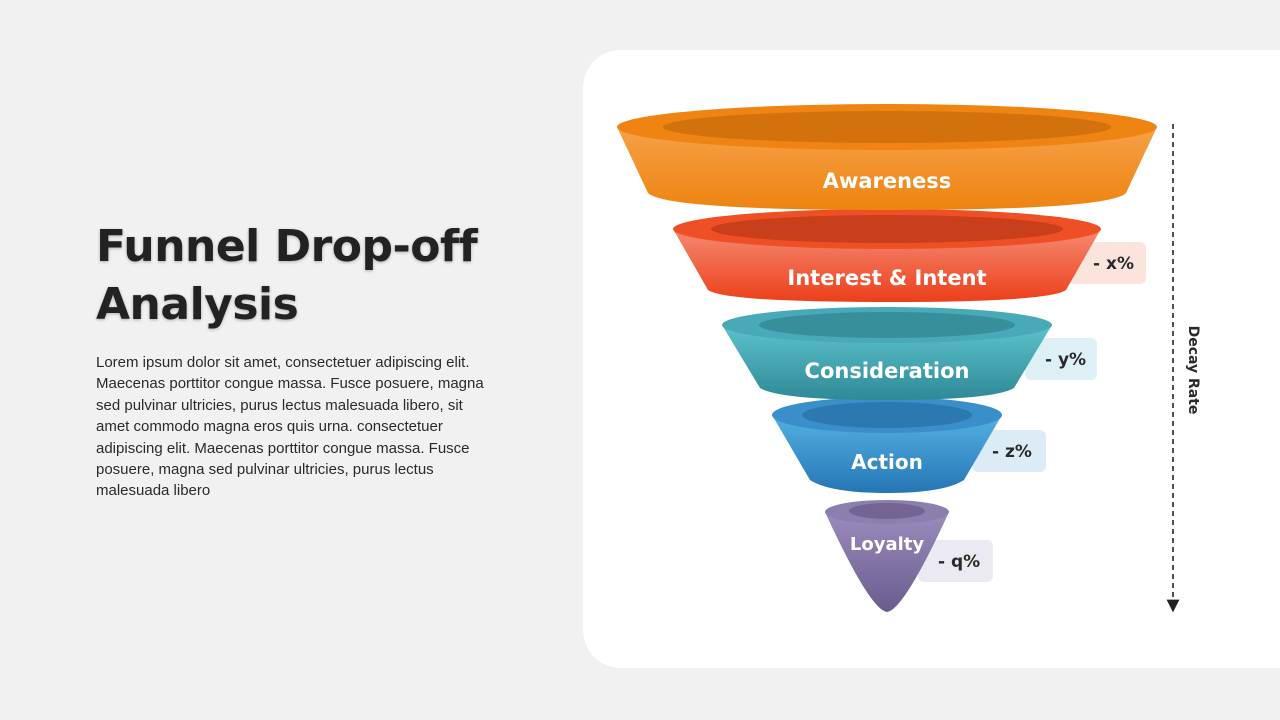 This screenshot has width=1280, height=720. What do you see at coordinates (1113, 264) in the screenshot?
I see `drop-badge-1-text: - x%` at bounding box center [1113, 264].